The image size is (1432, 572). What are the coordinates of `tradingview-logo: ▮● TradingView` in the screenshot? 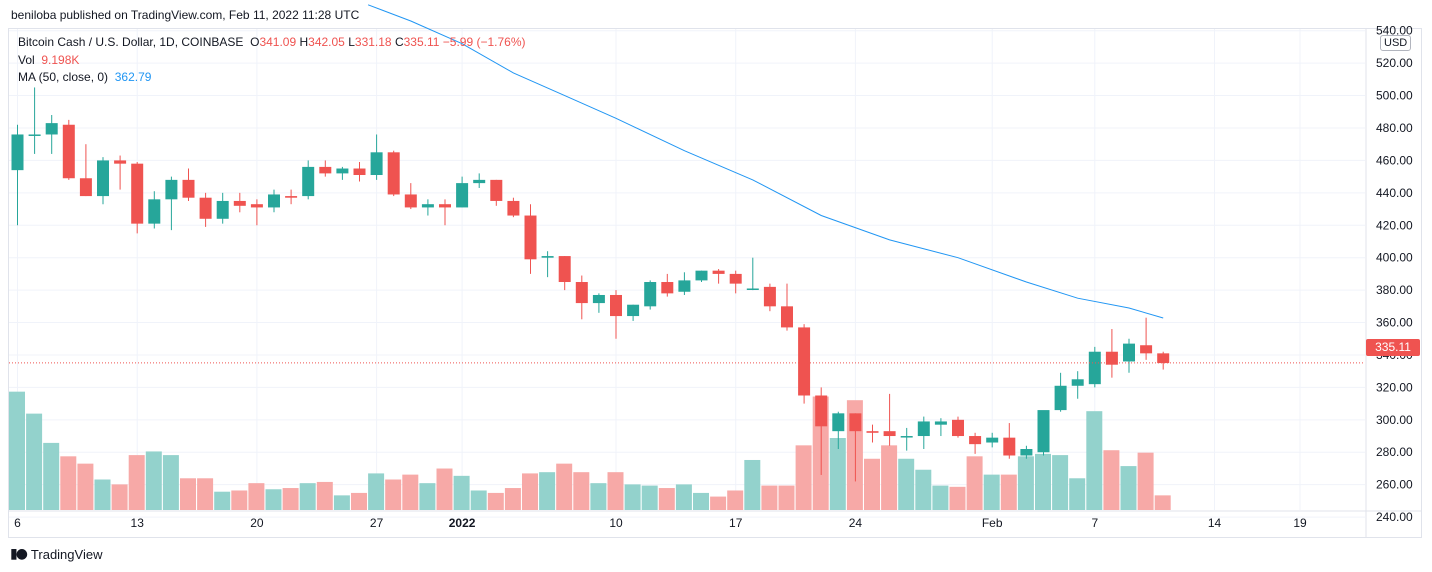 It's located at (56, 554).